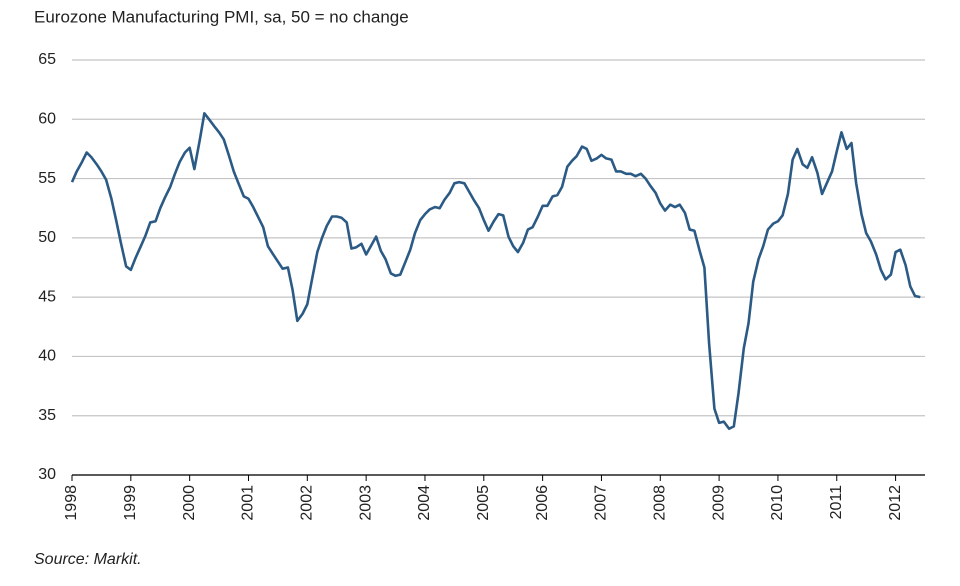 The height and width of the screenshot is (586, 960). What do you see at coordinates (130, 503) in the screenshot?
I see `x-tick-label: 1999` at bounding box center [130, 503].